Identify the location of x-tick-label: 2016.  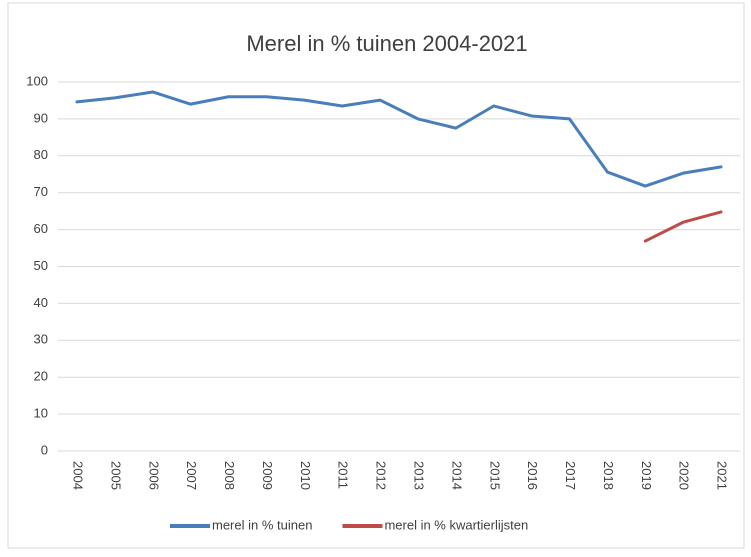
(532, 475).